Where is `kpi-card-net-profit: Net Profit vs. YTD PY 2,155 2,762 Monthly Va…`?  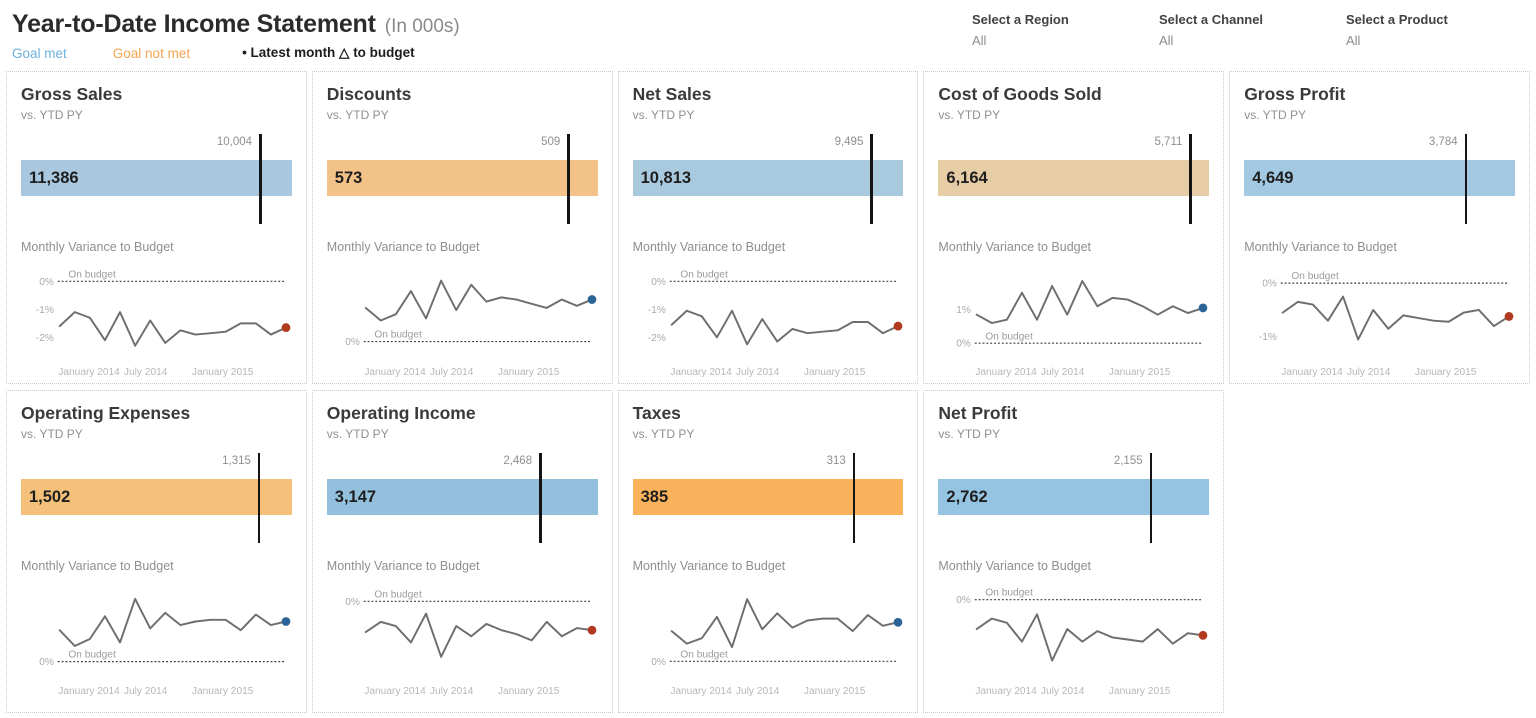 kpi-card-net-profit: Net Profit vs. YTD PY 2,155 2,762 Monthly Va… is located at coordinates (1074, 551).